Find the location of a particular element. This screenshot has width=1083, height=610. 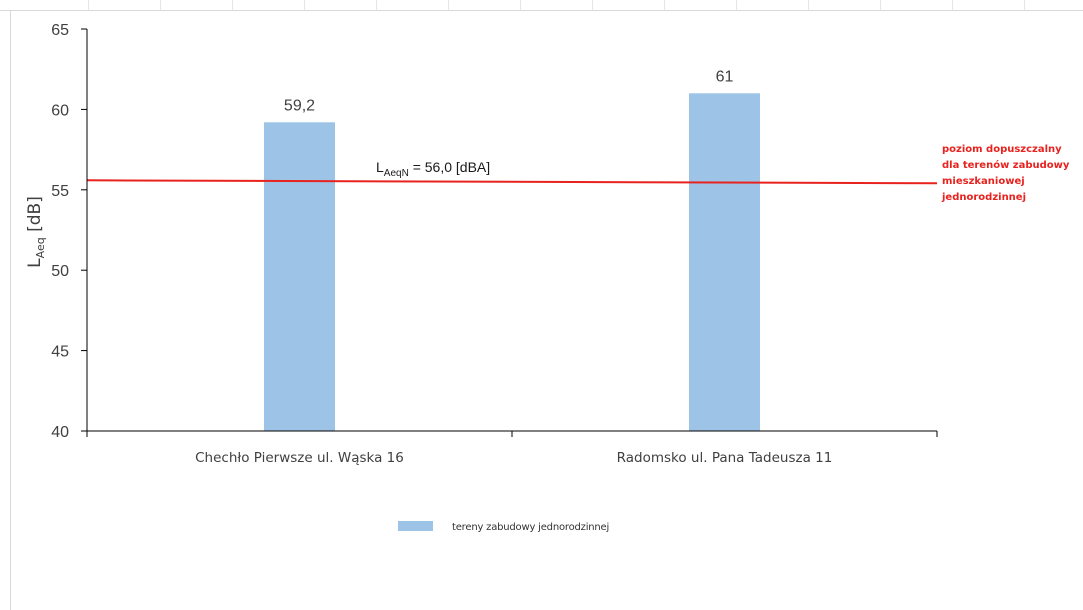

y-tick-label: 40 is located at coordinates (60, 432).